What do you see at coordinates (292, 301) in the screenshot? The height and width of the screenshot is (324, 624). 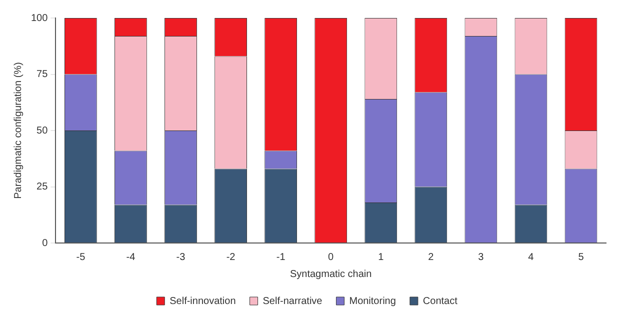 I see `legend-label: Self-narrative` at bounding box center [292, 301].